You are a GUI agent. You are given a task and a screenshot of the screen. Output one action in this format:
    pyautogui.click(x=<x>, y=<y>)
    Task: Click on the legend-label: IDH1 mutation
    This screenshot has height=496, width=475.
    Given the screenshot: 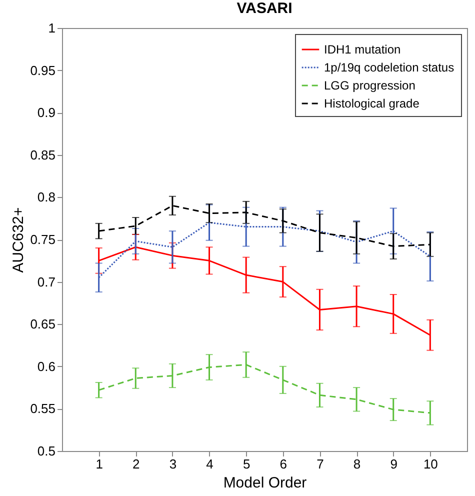 What is the action you would take?
    pyautogui.click(x=362, y=49)
    